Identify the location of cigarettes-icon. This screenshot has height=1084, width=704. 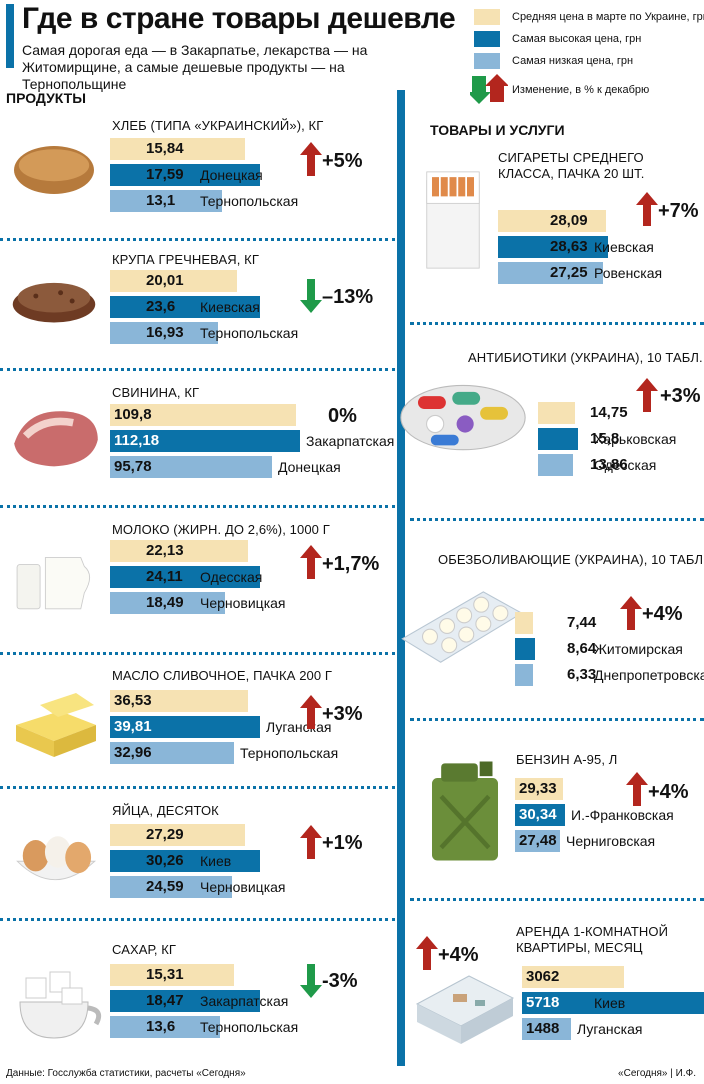
(453, 220).